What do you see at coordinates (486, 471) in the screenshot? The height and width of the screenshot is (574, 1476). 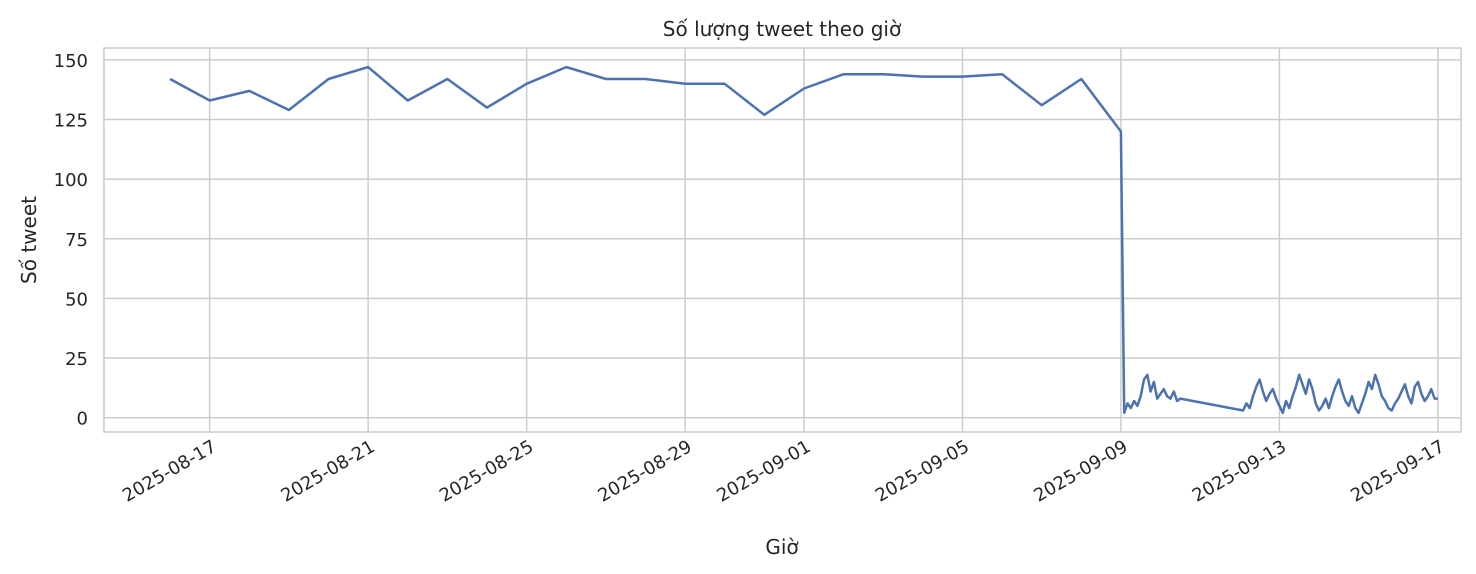 I see `x-tick-label: 2025-08-25` at bounding box center [486, 471].